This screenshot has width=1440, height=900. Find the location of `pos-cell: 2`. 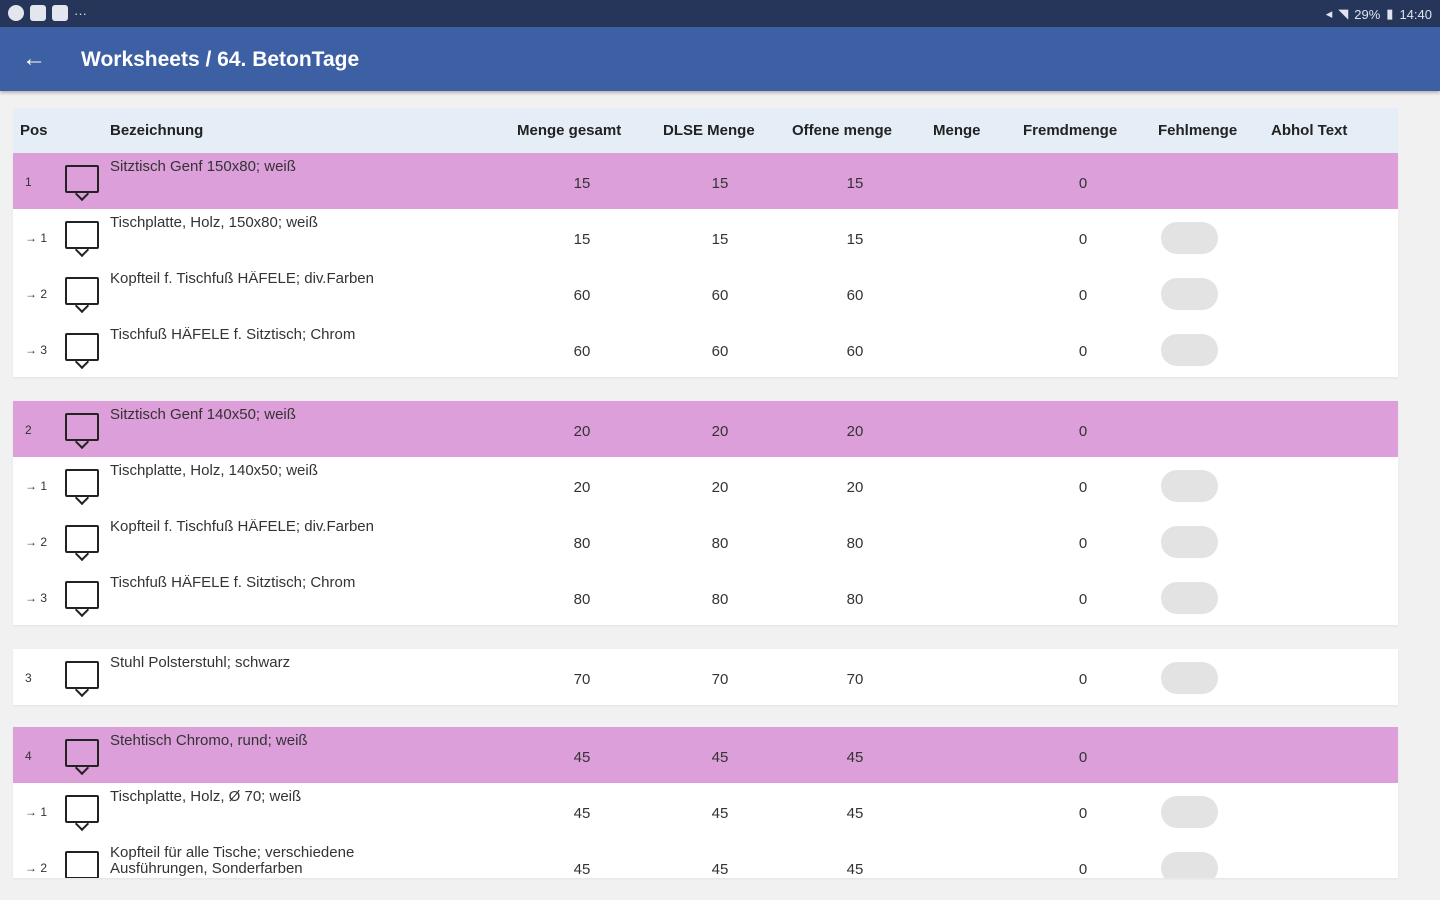

pos-cell: 2 is located at coordinates (28, 430).